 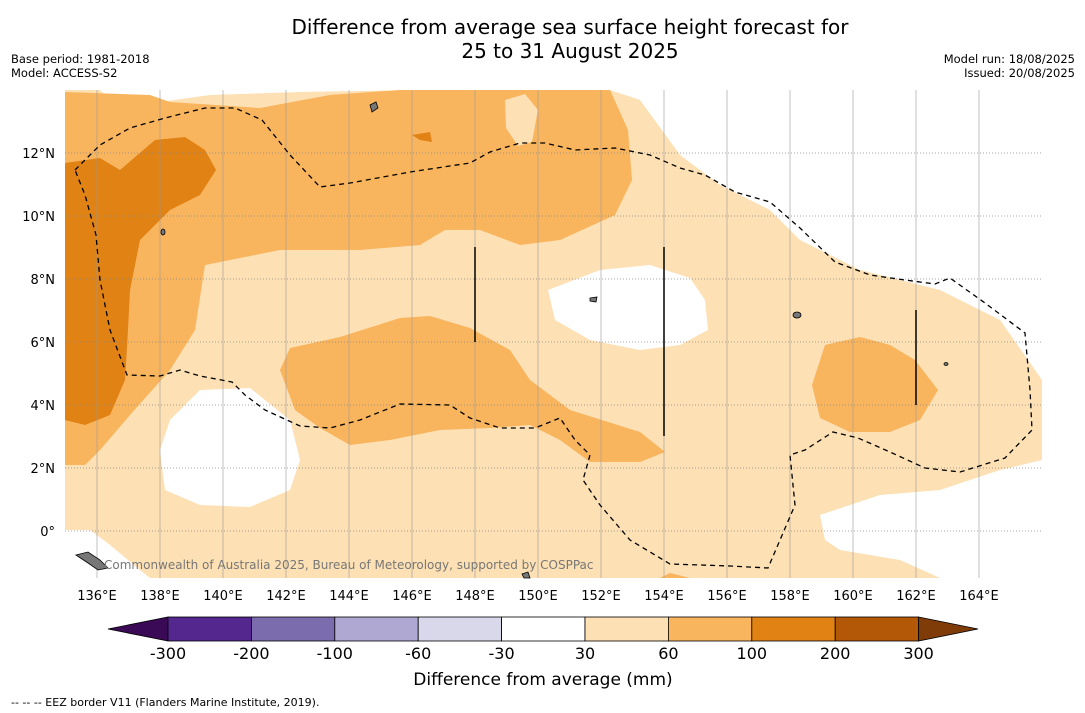 What do you see at coordinates (918, 653) in the screenshot?
I see `colorbar-label: 300` at bounding box center [918, 653].